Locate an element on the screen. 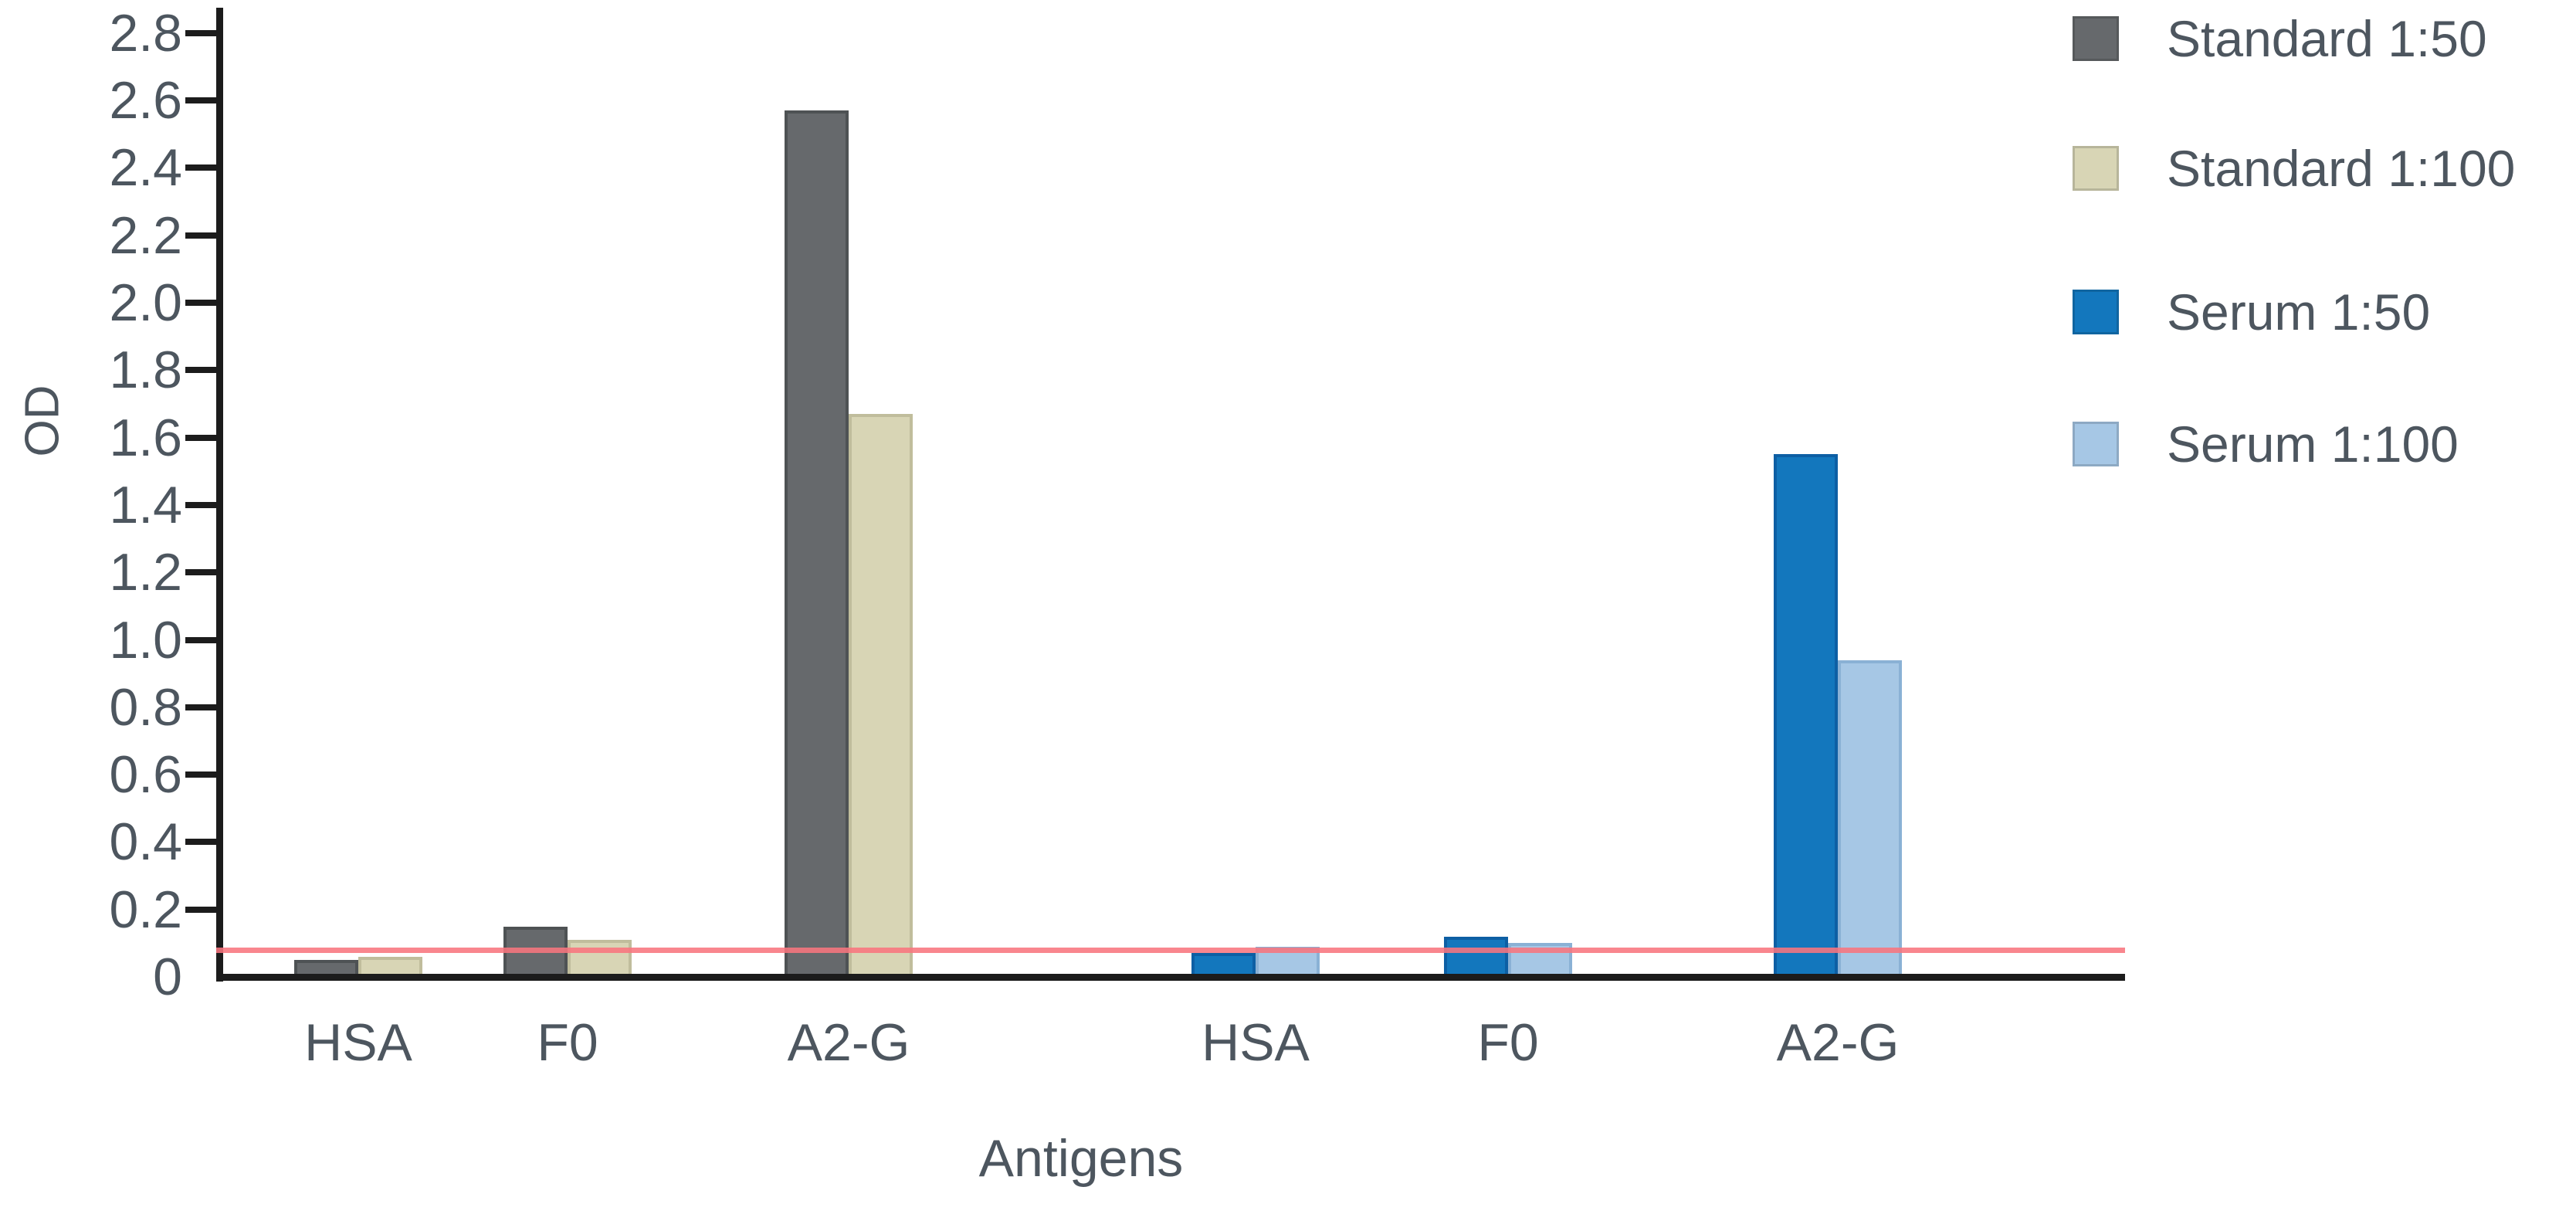 This screenshot has width=2576, height=1214. y-tick-label: 2.2 is located at coordinates (145, 236).